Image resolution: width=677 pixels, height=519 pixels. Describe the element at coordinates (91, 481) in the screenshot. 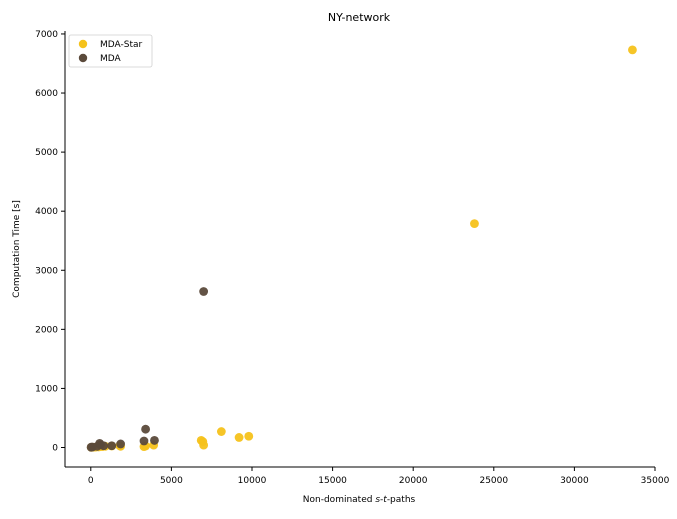

I see `x-tick-label: 0` at that location.